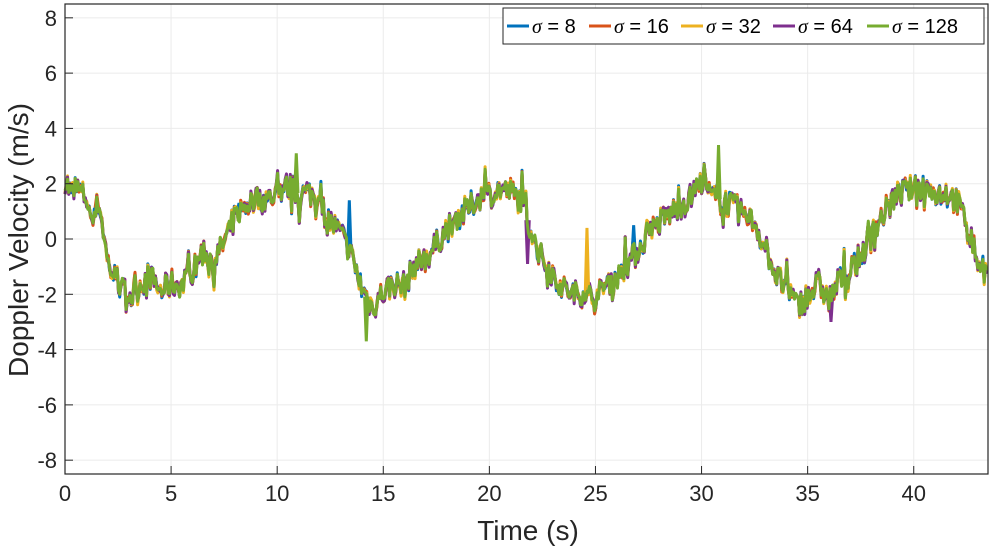  What do you see at coordinates (554, 27) in the screenshot?
I see `legend-label: σ = 8` at bounding box center [554, 27].